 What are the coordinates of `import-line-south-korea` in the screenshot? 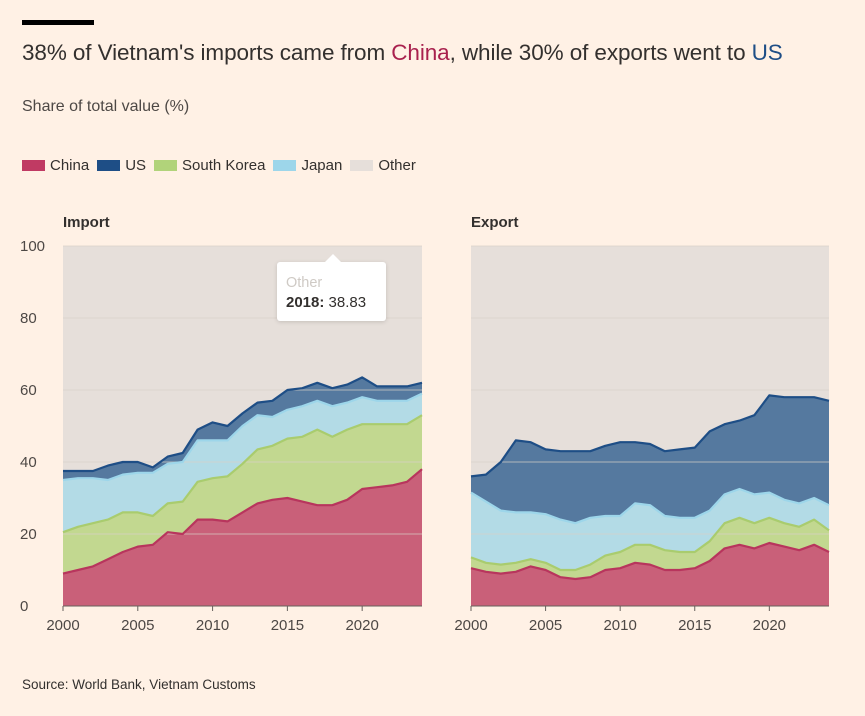 It's located at (242, 474).